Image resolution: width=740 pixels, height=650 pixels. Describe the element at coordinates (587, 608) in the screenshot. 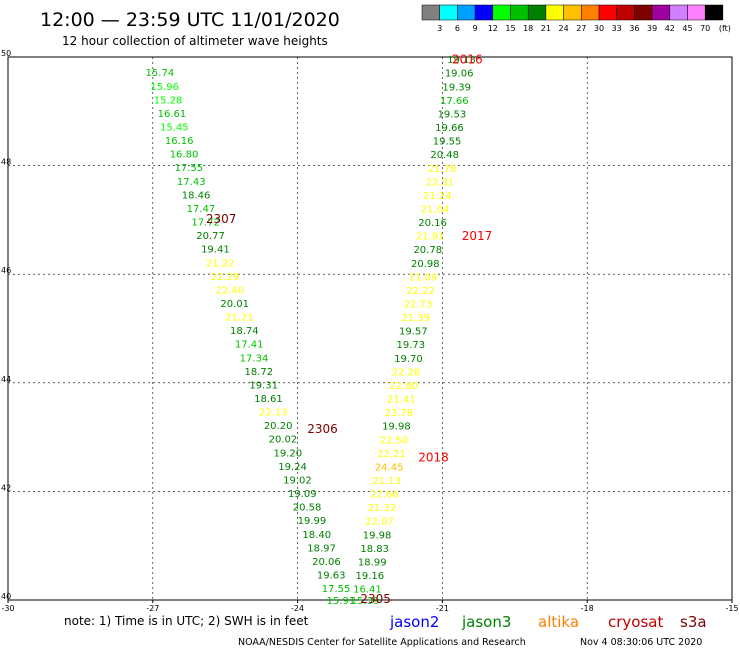

I see `lon-tick-label: -18` at that location.